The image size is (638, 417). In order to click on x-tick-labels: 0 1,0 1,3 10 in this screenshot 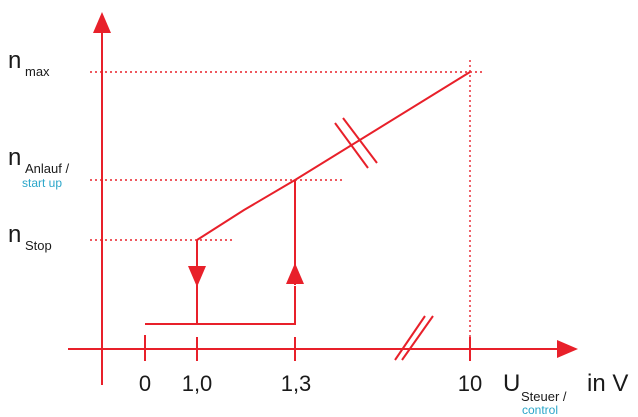, I will do `click(310, 383)`.